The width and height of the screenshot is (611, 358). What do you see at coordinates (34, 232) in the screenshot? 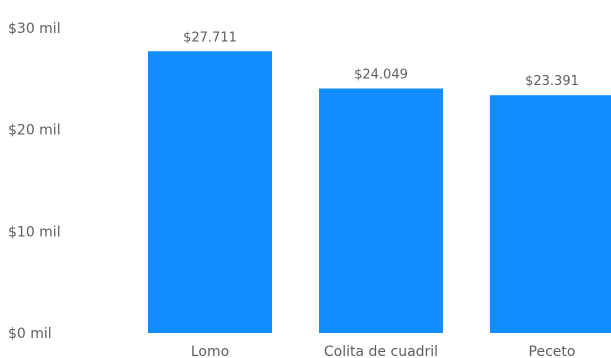
I see `y-tick-label: $10 mil` at bounding box center [34, 232].